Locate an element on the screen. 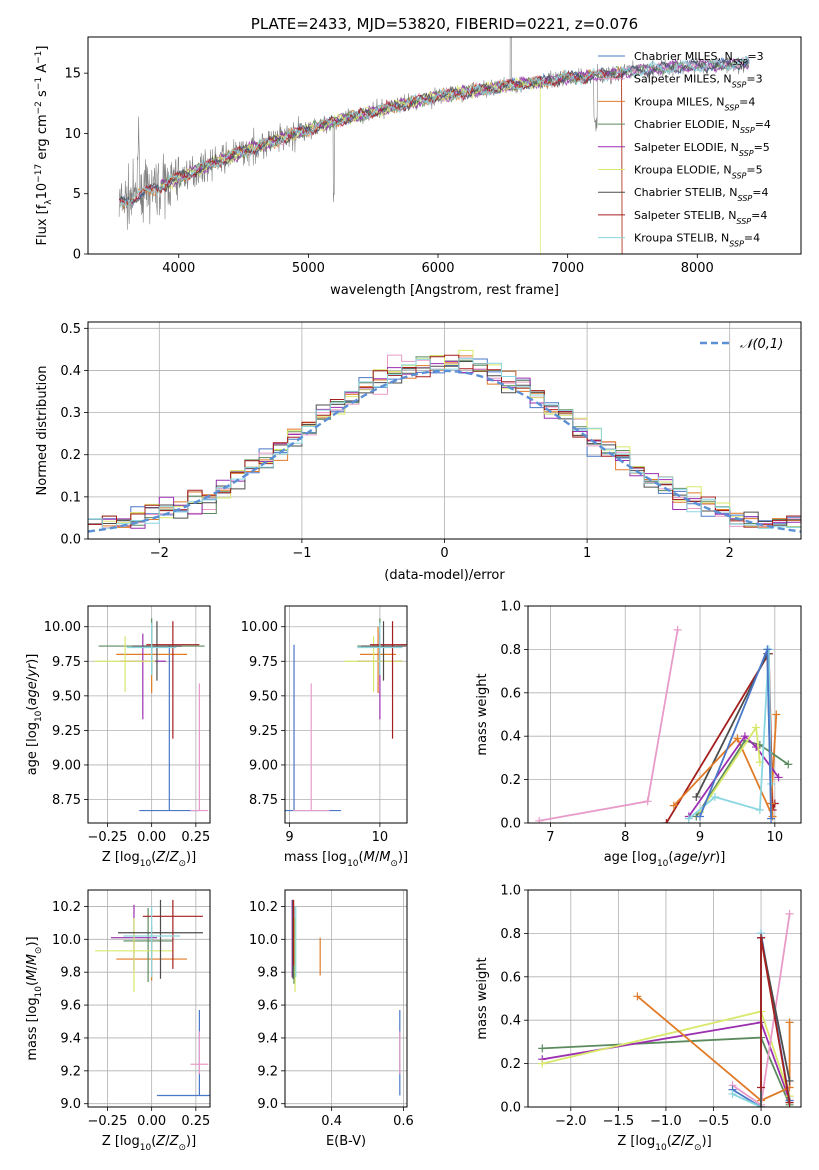 The width and height of the screenshot is (819, 1170). kroupa_stelib-residual-histogram is located at coordinates (444, 443).